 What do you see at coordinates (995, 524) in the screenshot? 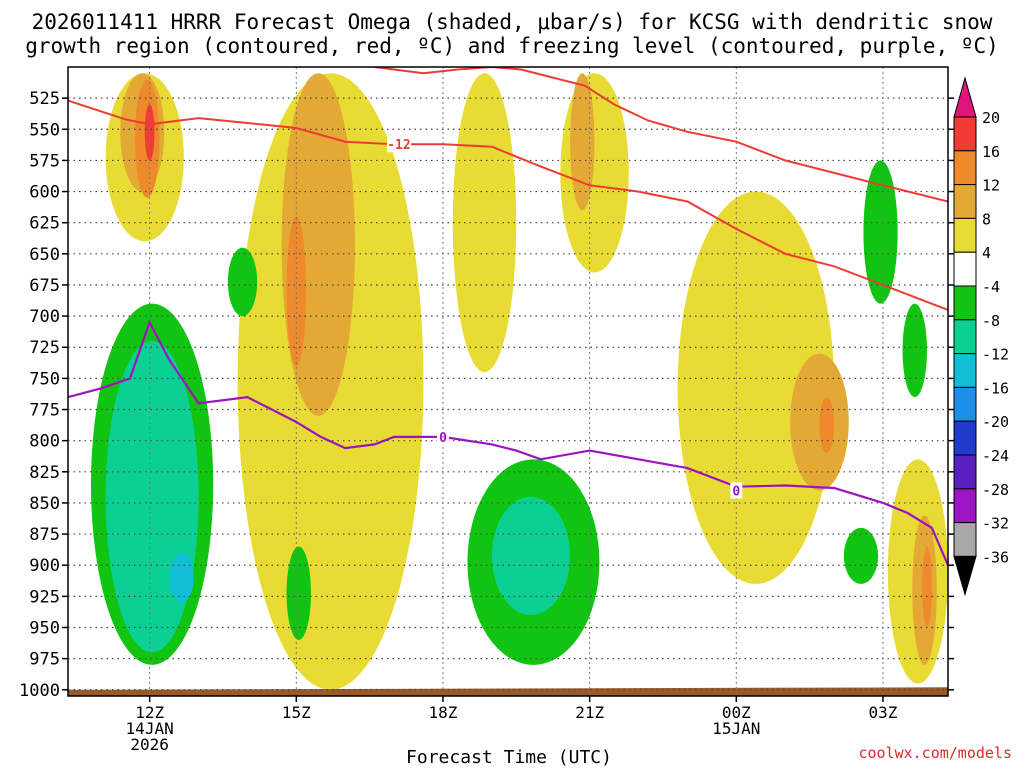
I see `colorbar-label--32: -32` at bounding box center [995, 524].